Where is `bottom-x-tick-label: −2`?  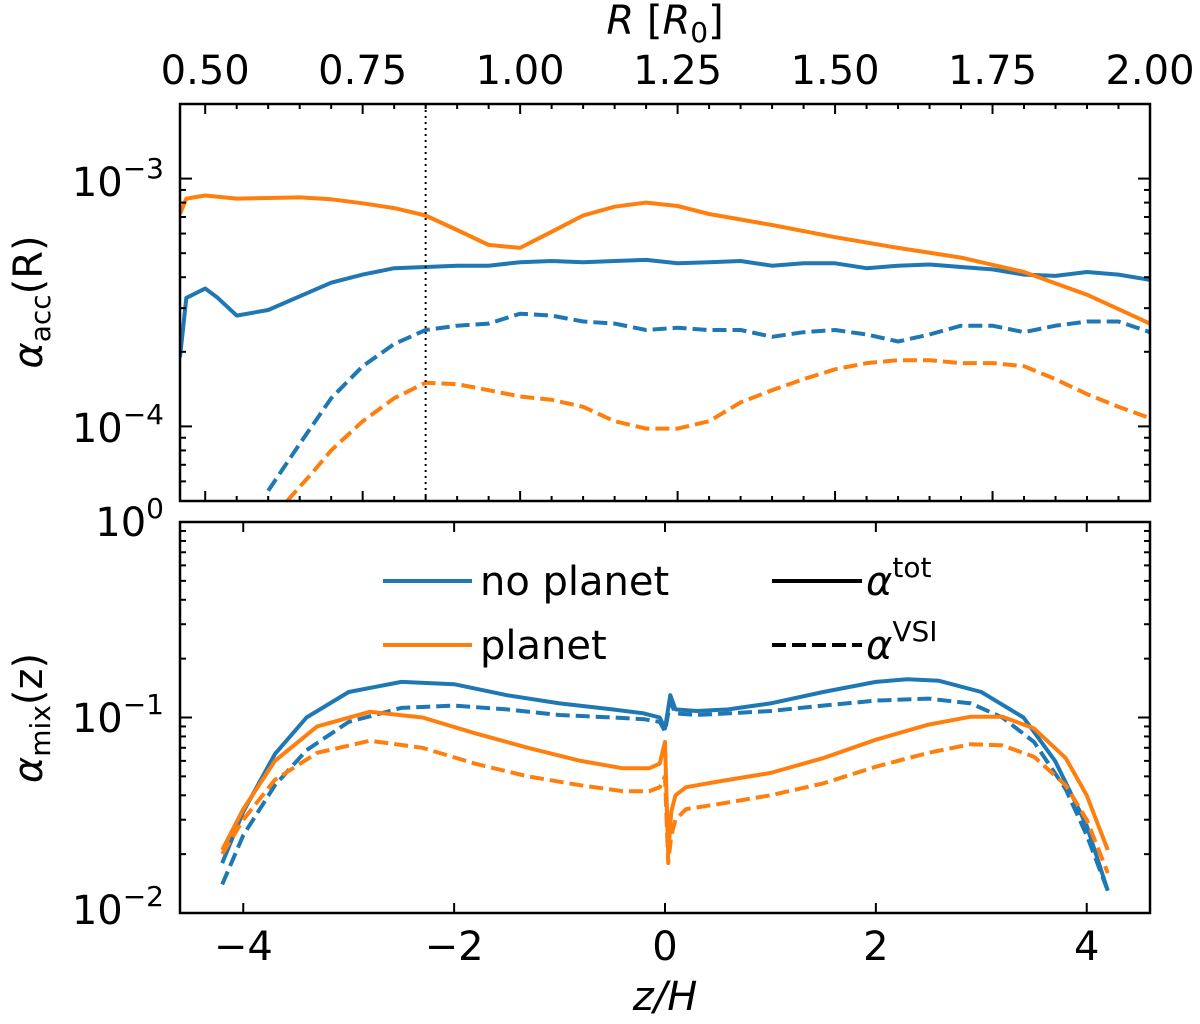
bottom-x-tick-label: −2 is located at coordinates (454, 947).